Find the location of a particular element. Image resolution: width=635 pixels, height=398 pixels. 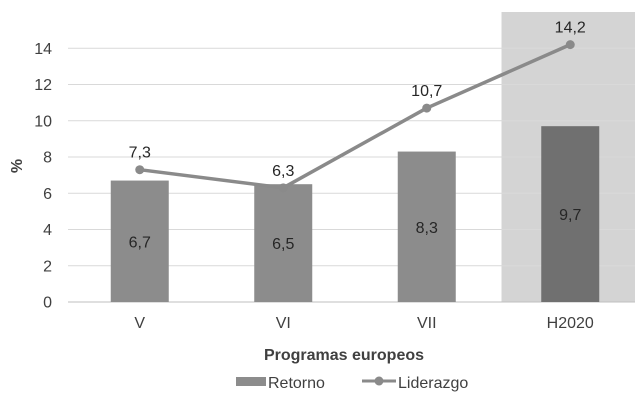

line-value-label: 6,3 is located at coordinates (283, 171).